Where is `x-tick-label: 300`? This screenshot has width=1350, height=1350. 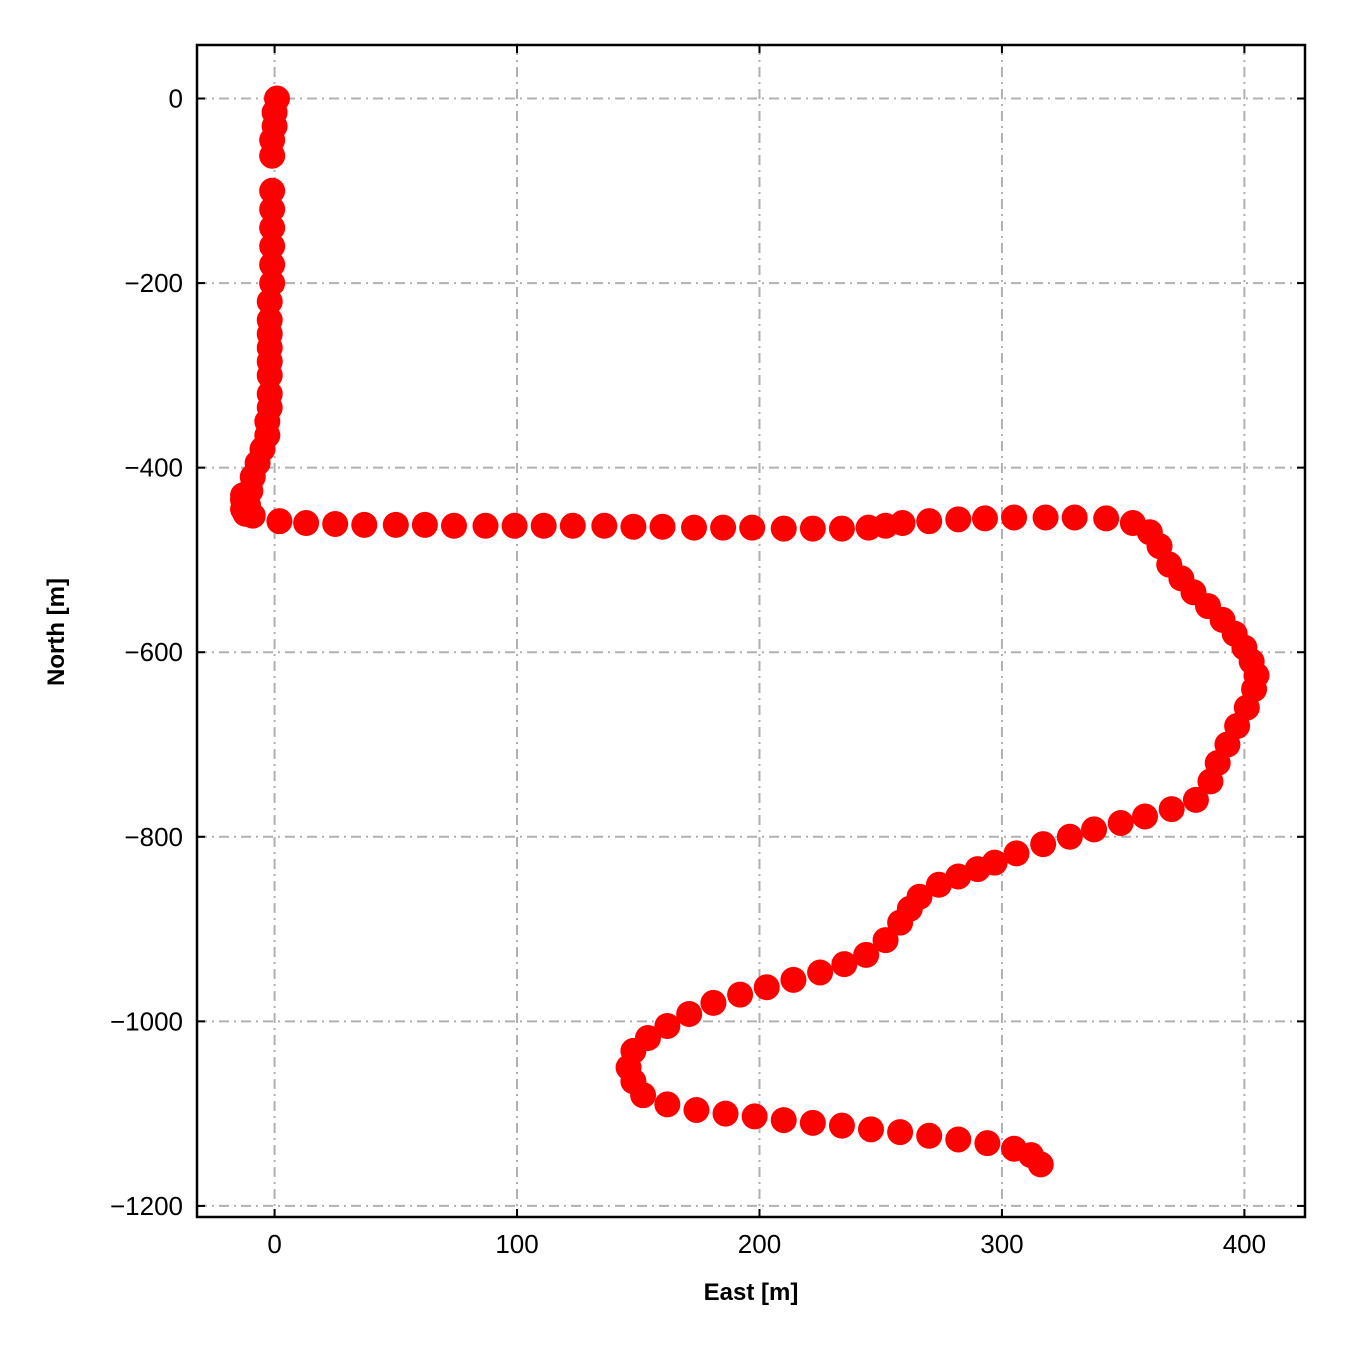 x-tick-label: 300 is located at coordinates (1001, 1244).